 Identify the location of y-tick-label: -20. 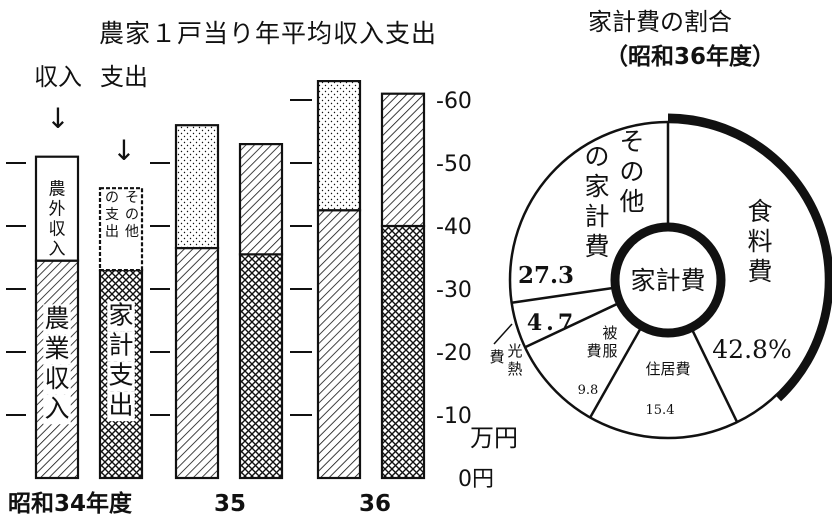
(454, 353).